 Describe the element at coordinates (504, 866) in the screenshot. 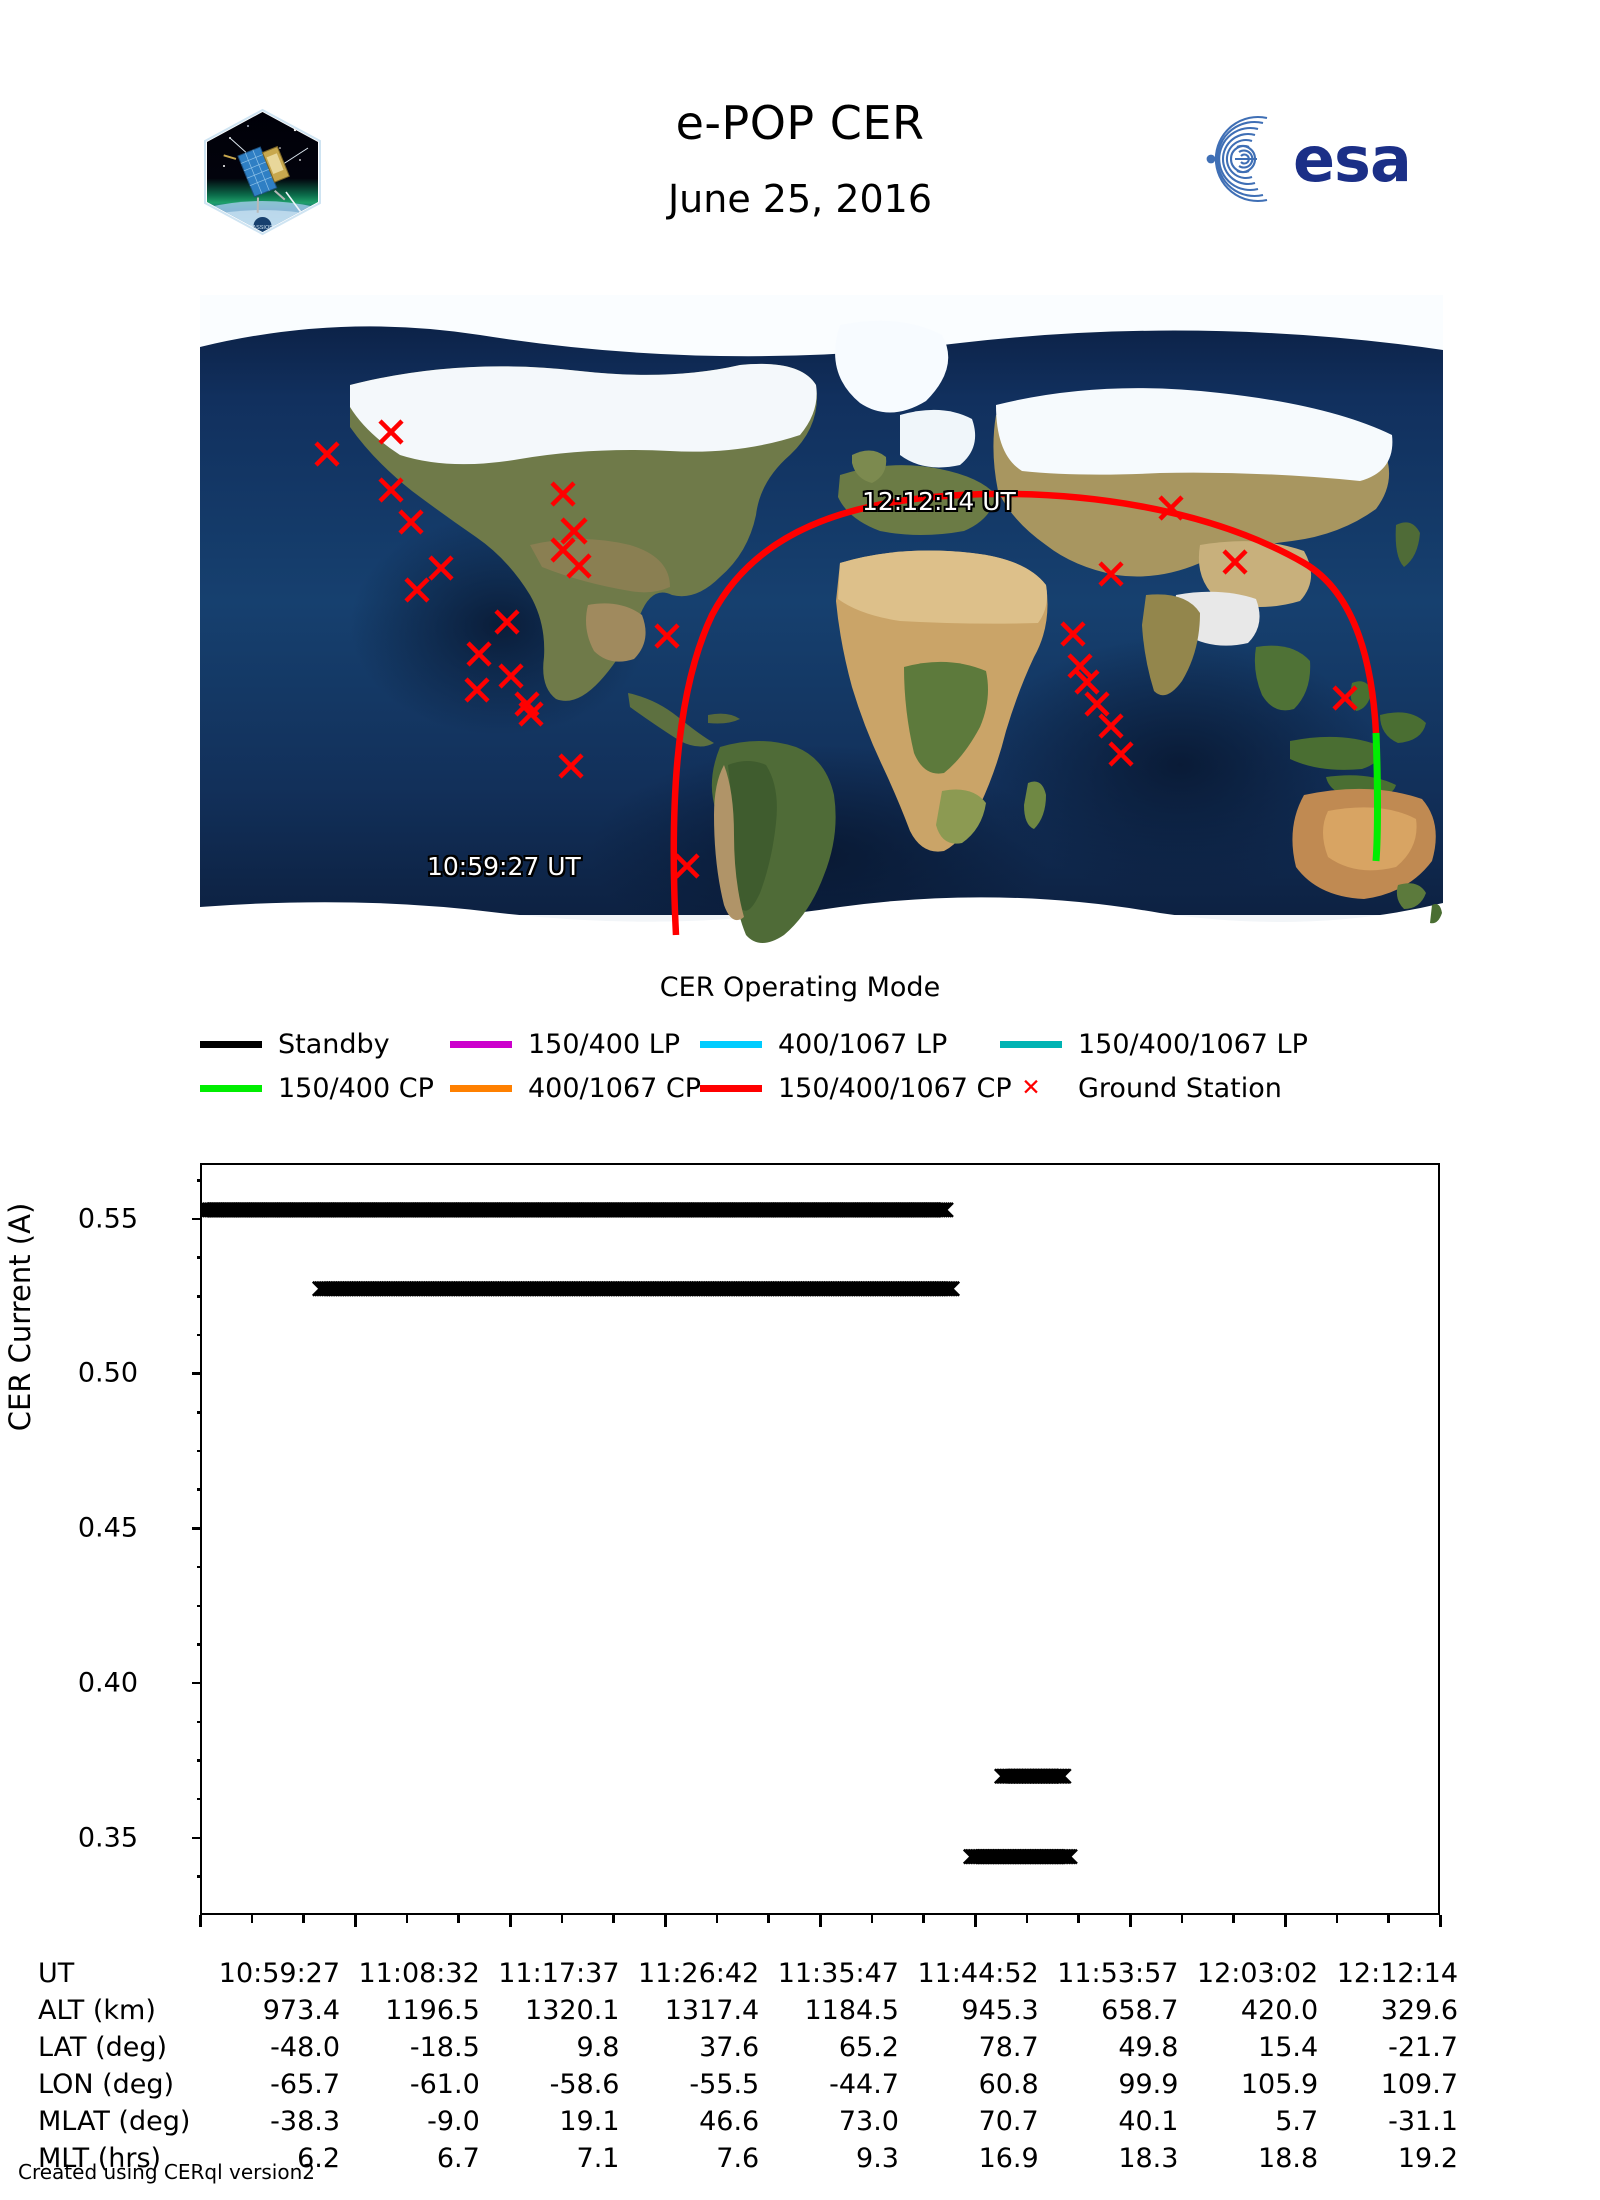

I see `track-start-time-label: 10:59:27 UT` at that location.